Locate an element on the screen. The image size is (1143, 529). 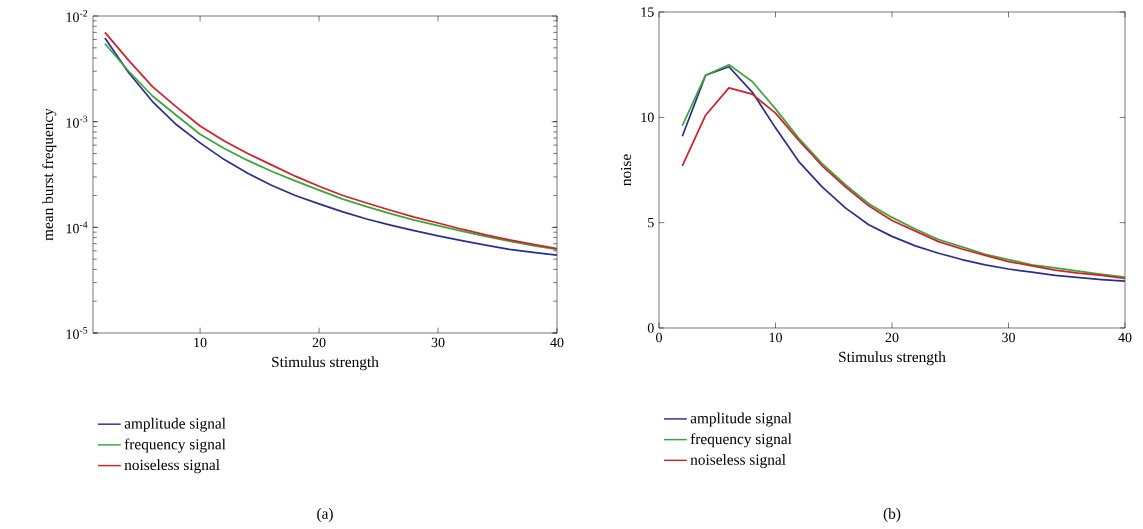
text: (a) is located at coordinates (325, 515).